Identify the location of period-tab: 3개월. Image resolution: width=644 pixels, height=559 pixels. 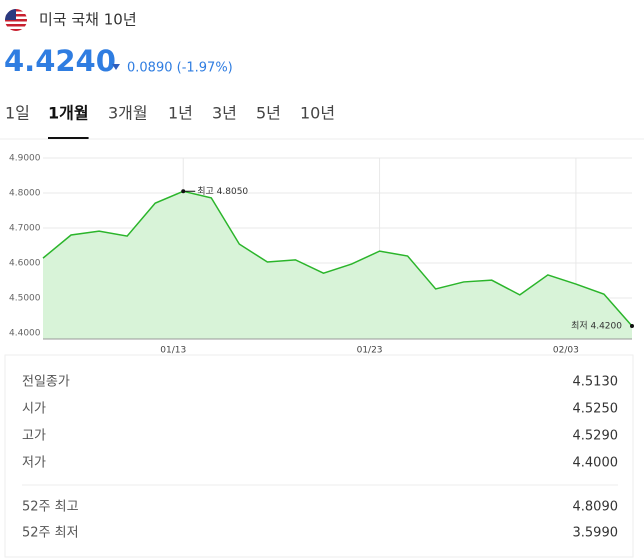
(128, 113).